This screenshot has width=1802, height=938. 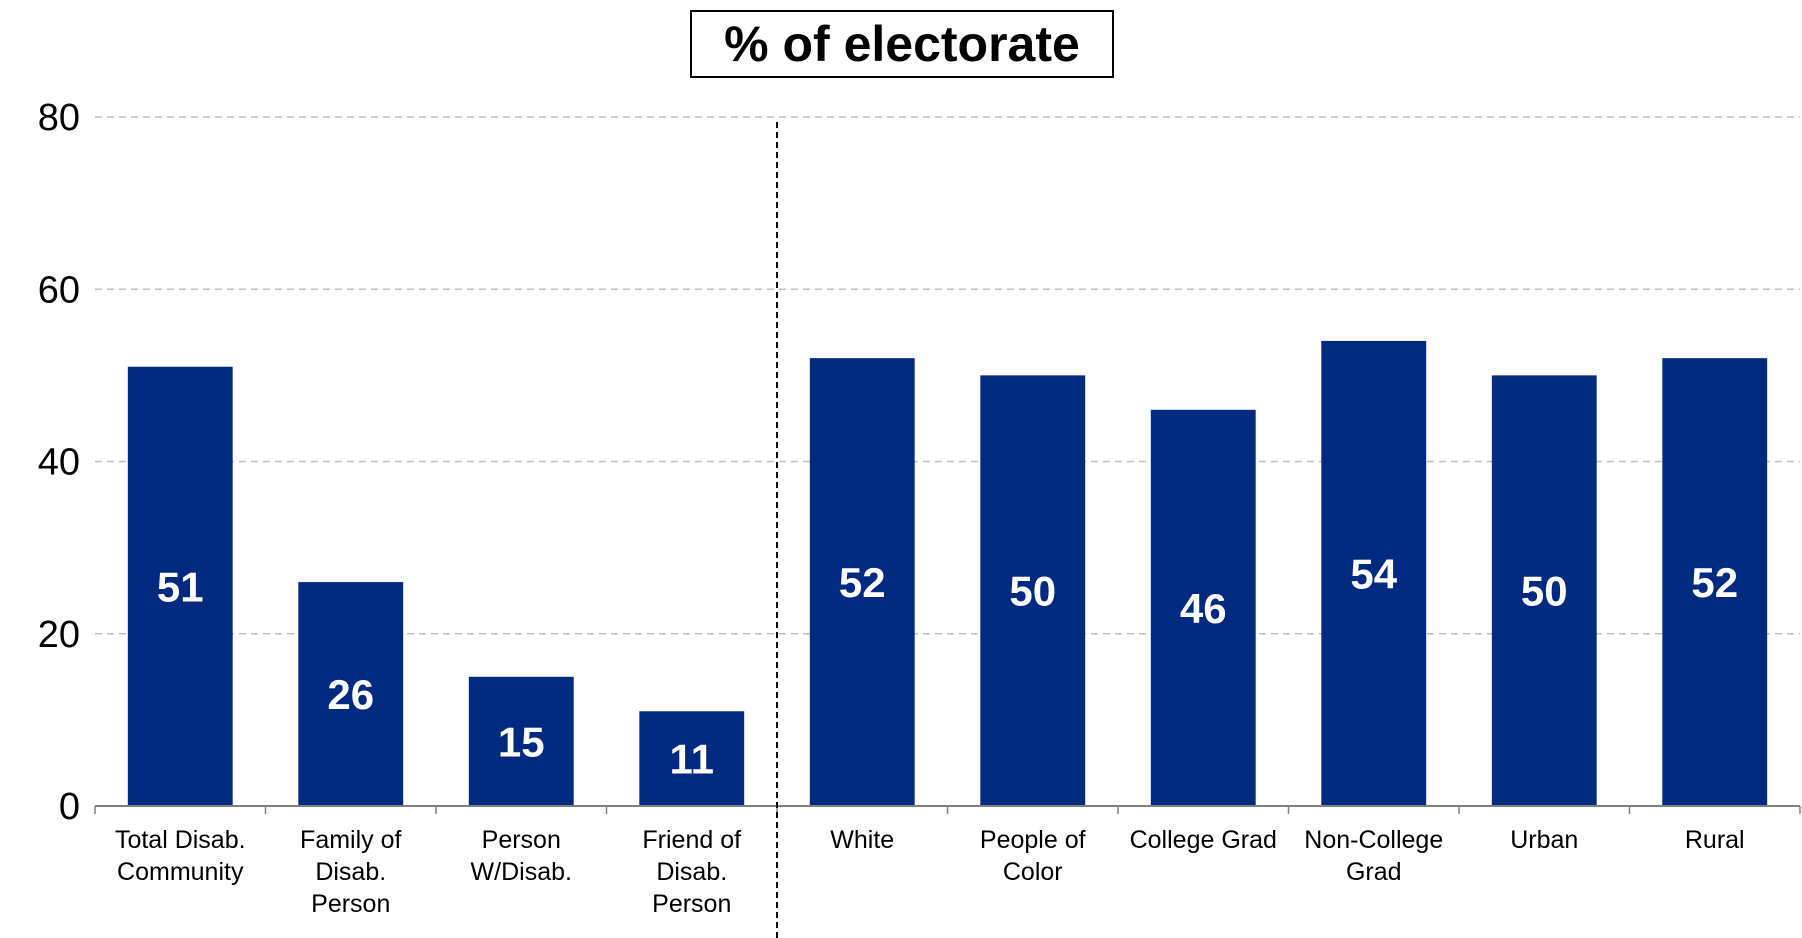 What do you see at coordinates (1203, 840) in the screenshot?
I see `x-tick-label: College Grad` at bounding box center [1203, 840].